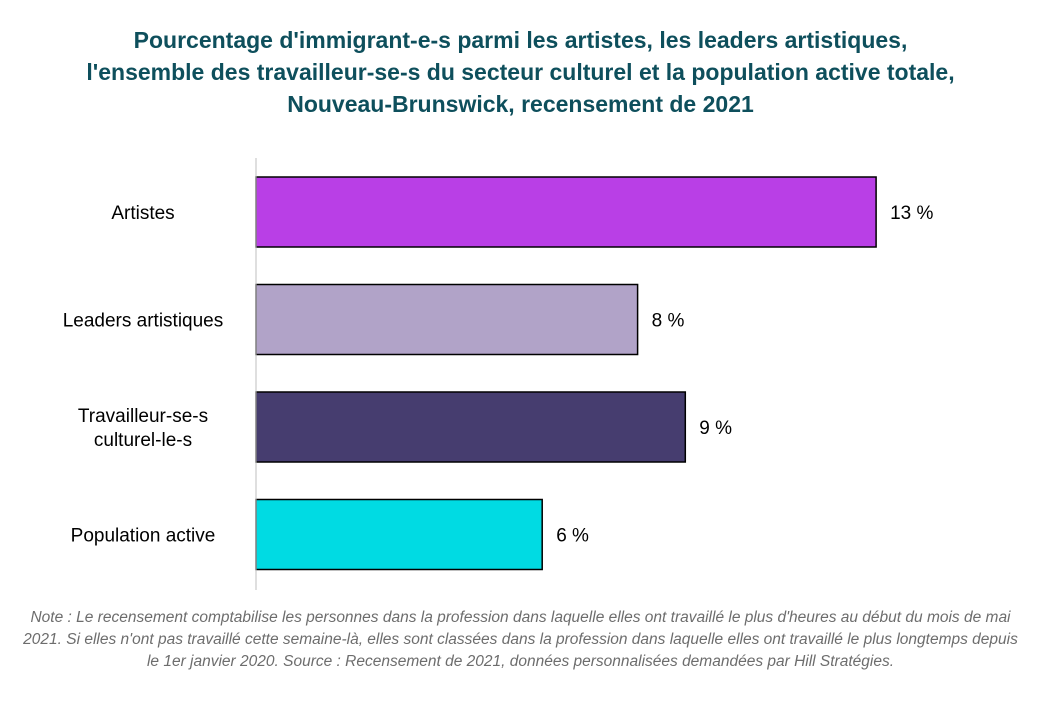 The height and width of the screenshot is (728, 1041). What do you see at coordinates (143, 416) in the screenshot?
I see `category-label-line: Travailleur-se-s` at bounding box center [143, 416].